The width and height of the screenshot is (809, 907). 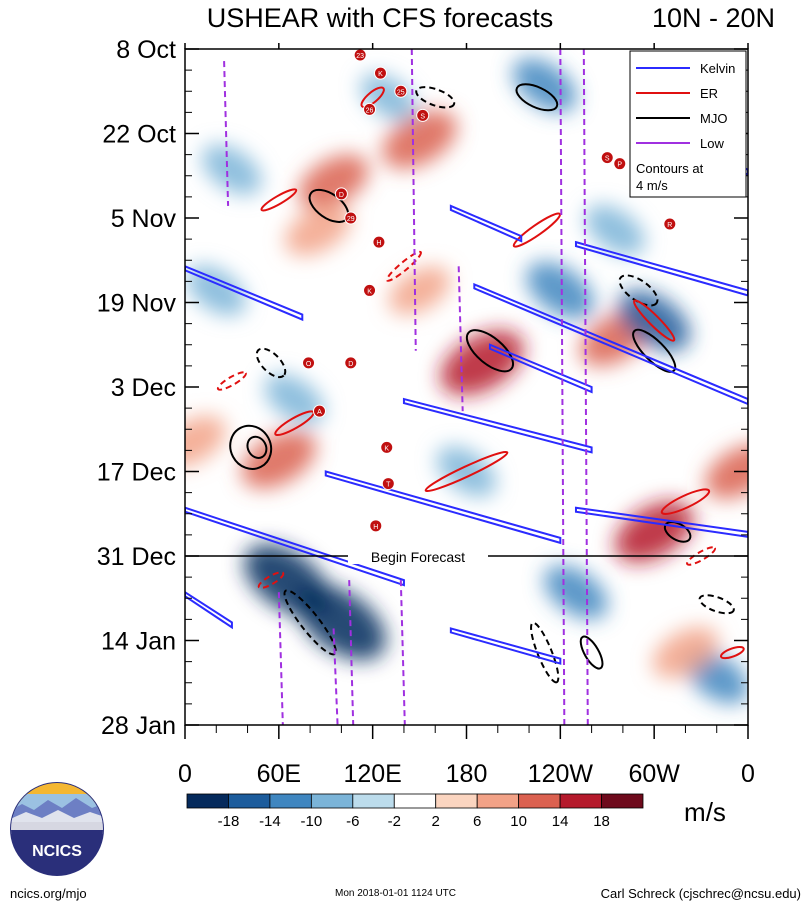 I want to click on y-tick-label: 17 Dec, so click(x=136, y=473).